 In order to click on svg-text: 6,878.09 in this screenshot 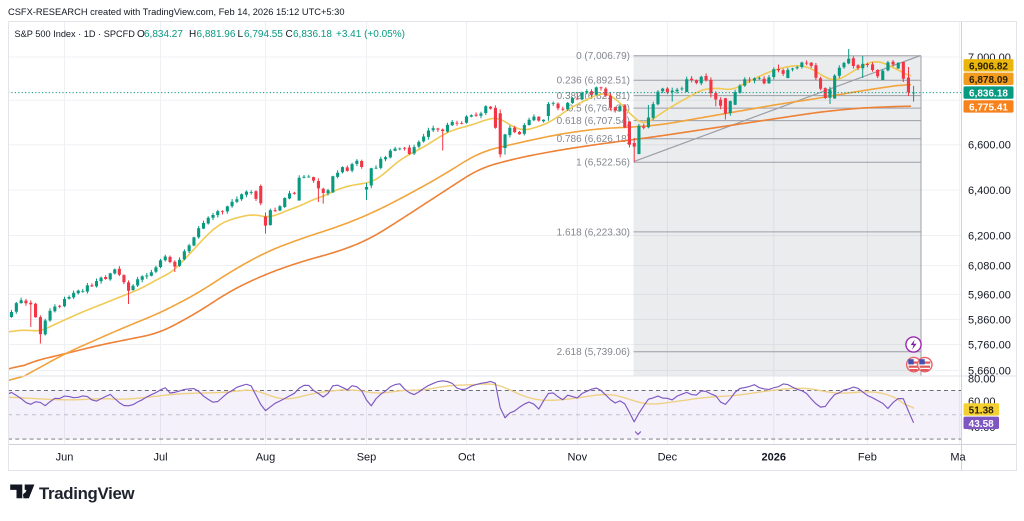, I will do `click(988, 80)`.